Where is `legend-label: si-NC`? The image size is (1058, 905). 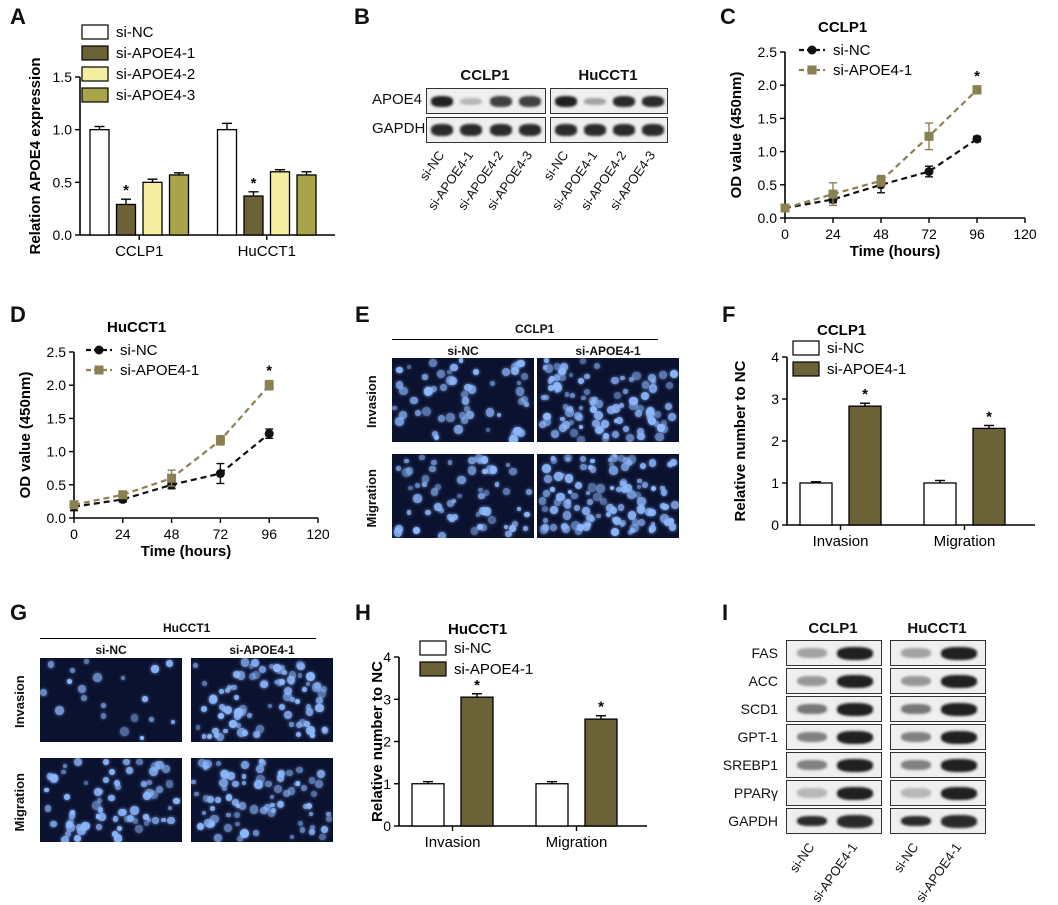
legend-label: si-NC is located at coordinates (139, 350).